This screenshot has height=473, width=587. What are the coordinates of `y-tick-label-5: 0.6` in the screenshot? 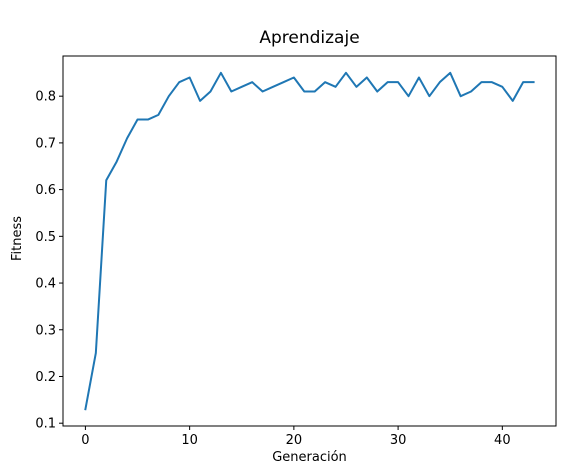 It's located at (45, 190).